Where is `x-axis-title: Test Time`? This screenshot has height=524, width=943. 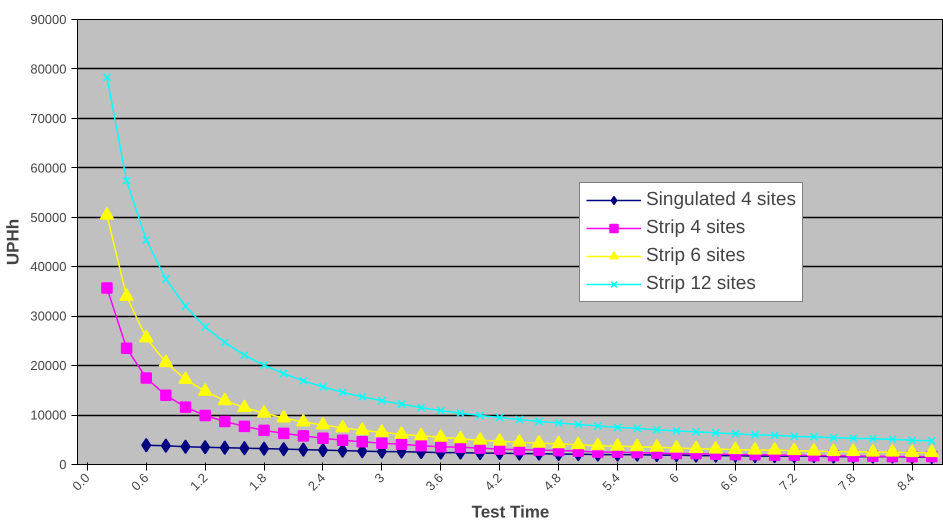 x-axis-title: Test Time is located at coordinates (511, 512).